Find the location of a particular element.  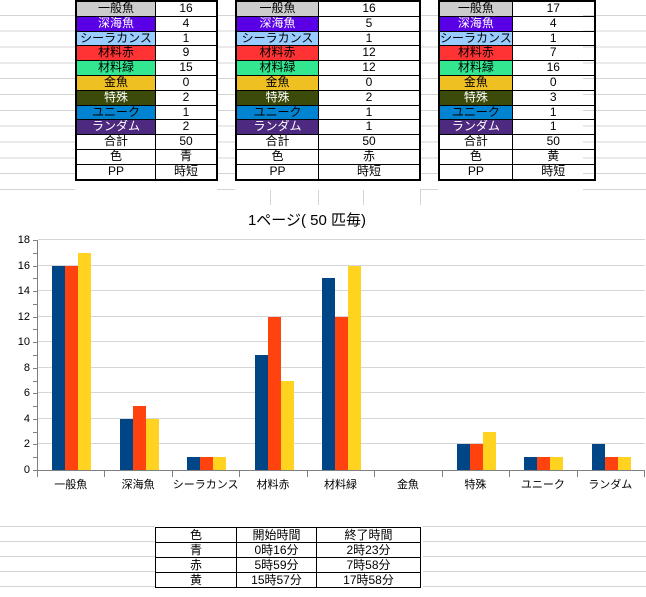

value-cell: 15 is located at coordinates (186, 68).